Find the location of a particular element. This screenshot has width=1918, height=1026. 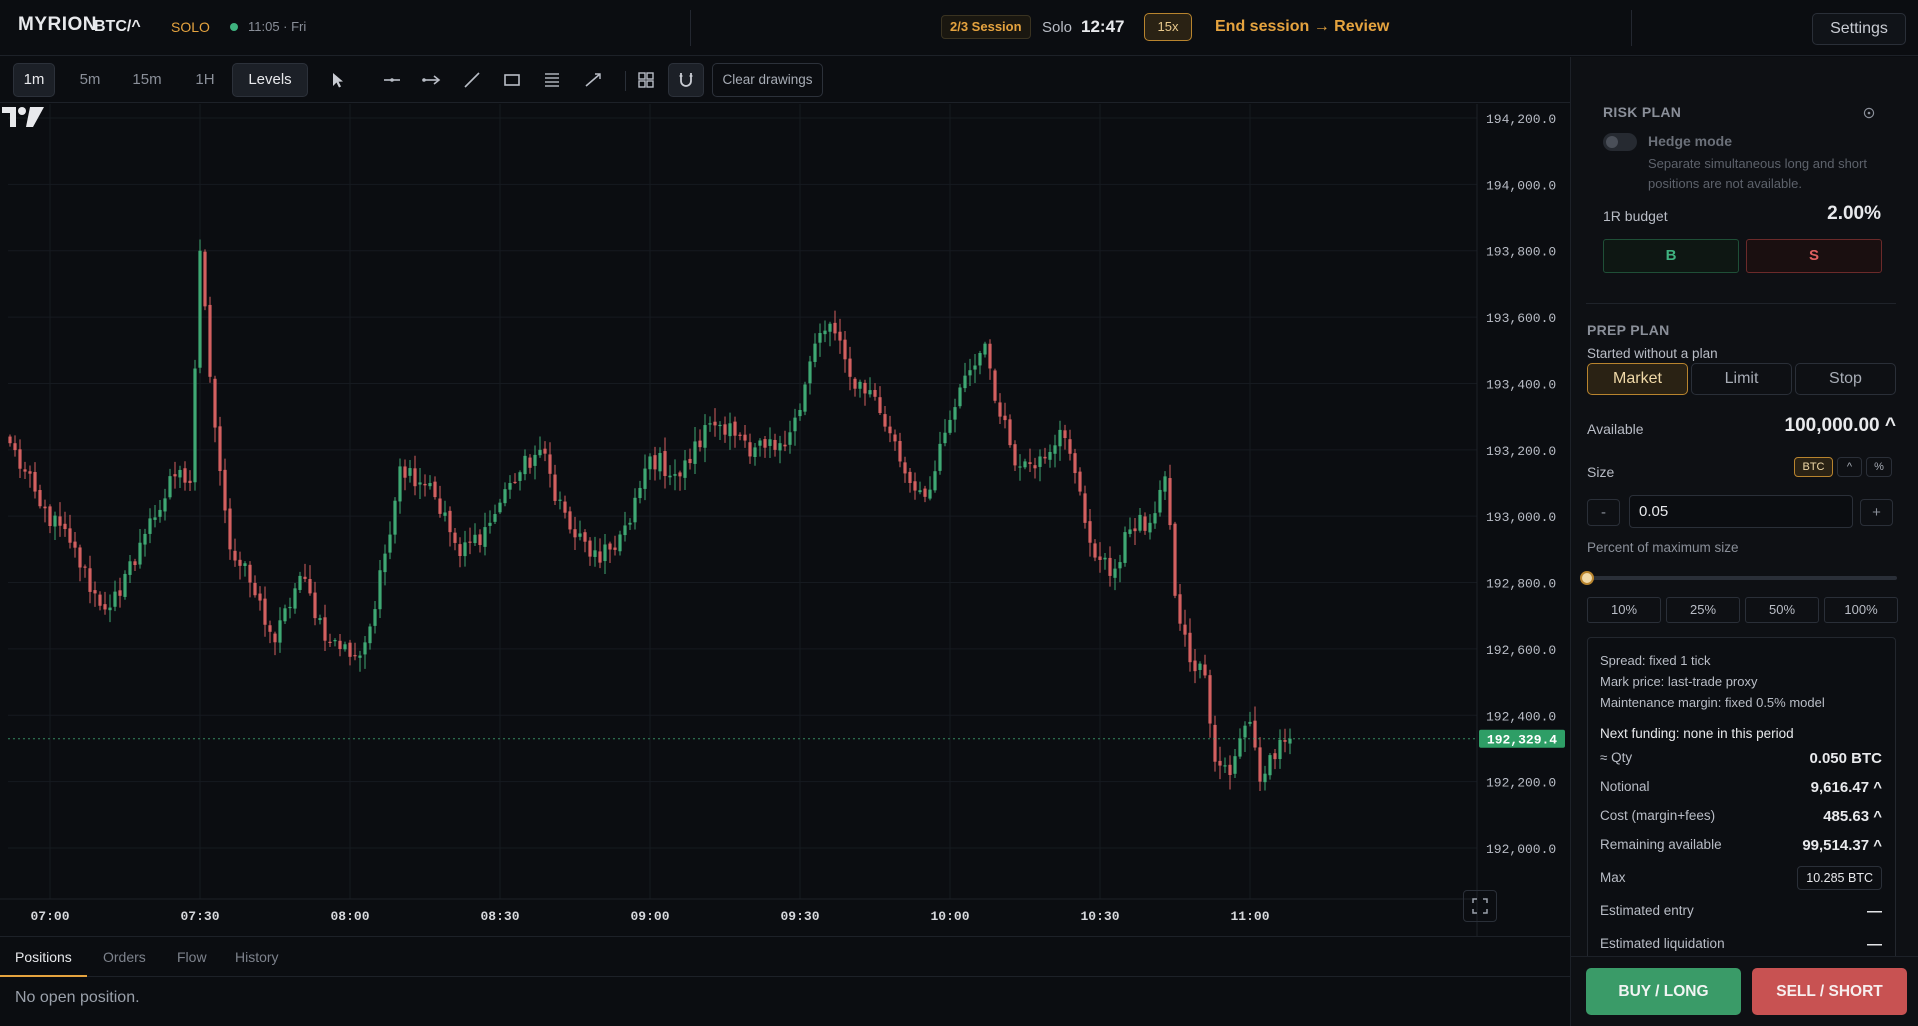

info-icon is located at coordinates (1869, 113).